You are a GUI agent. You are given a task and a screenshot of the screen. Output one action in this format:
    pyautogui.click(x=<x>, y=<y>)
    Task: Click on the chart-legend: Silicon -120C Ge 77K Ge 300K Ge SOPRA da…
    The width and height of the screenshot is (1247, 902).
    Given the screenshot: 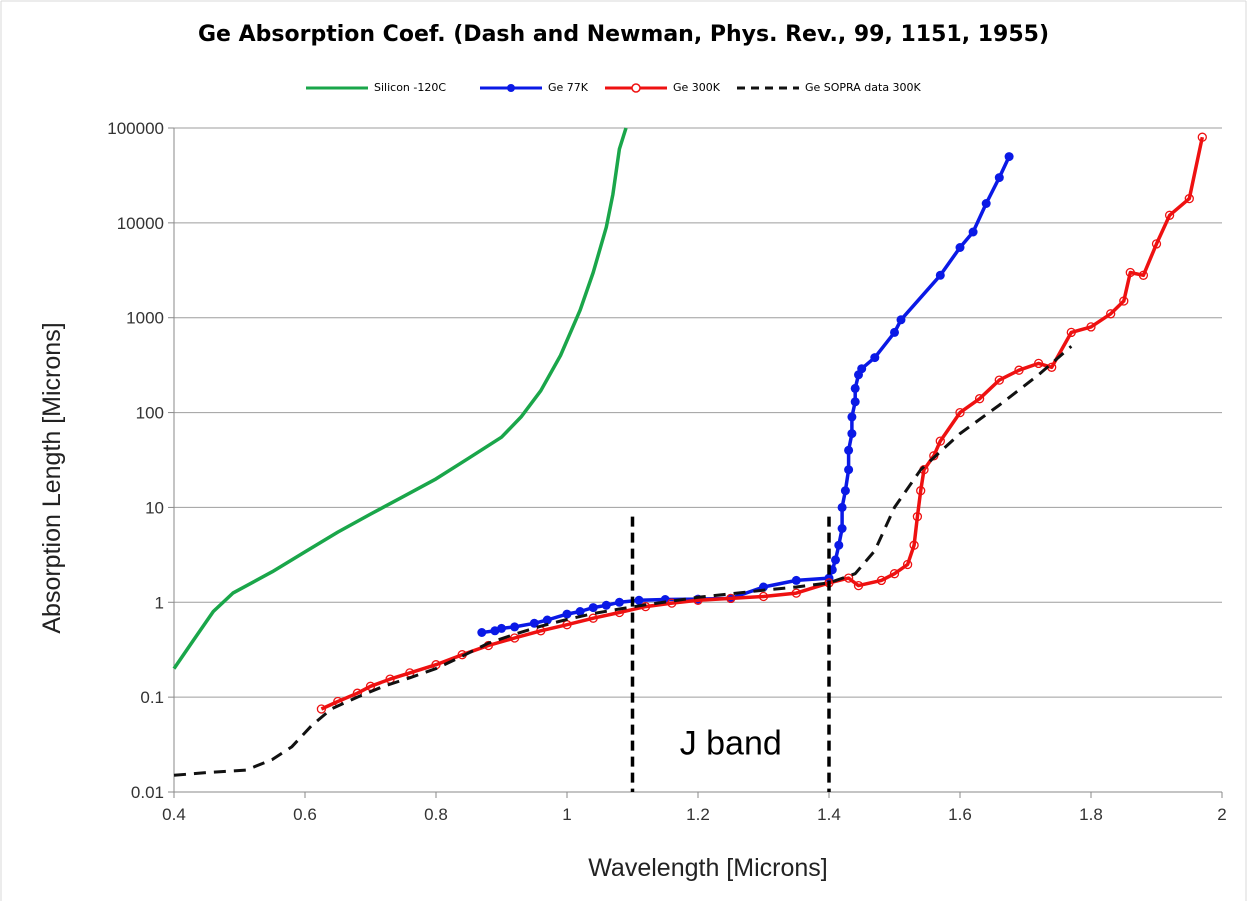 What is the action you would take?
    pyautogui.click(x=623, y=88)
    